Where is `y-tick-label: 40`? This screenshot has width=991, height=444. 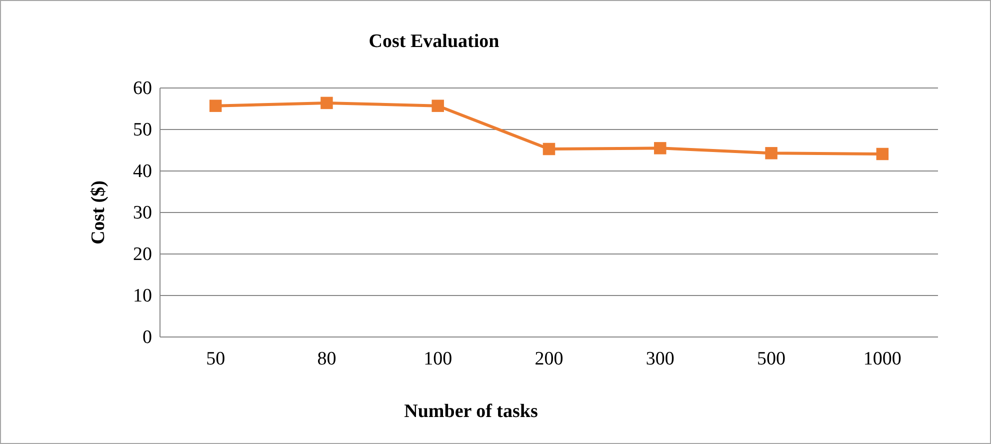 y-tick-label: 40 is located at coordinates (142, 171).